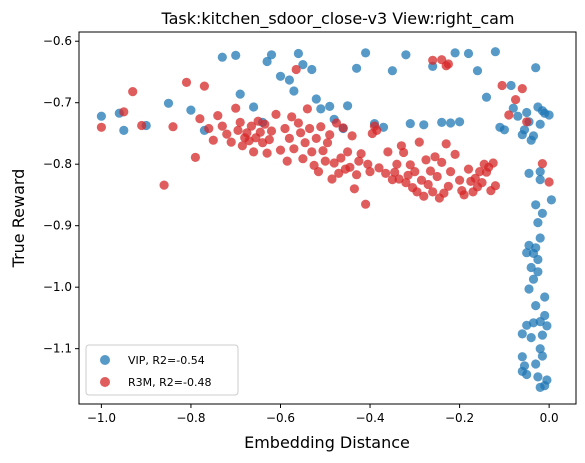  I want to click on legend-box, so click(162, 370).